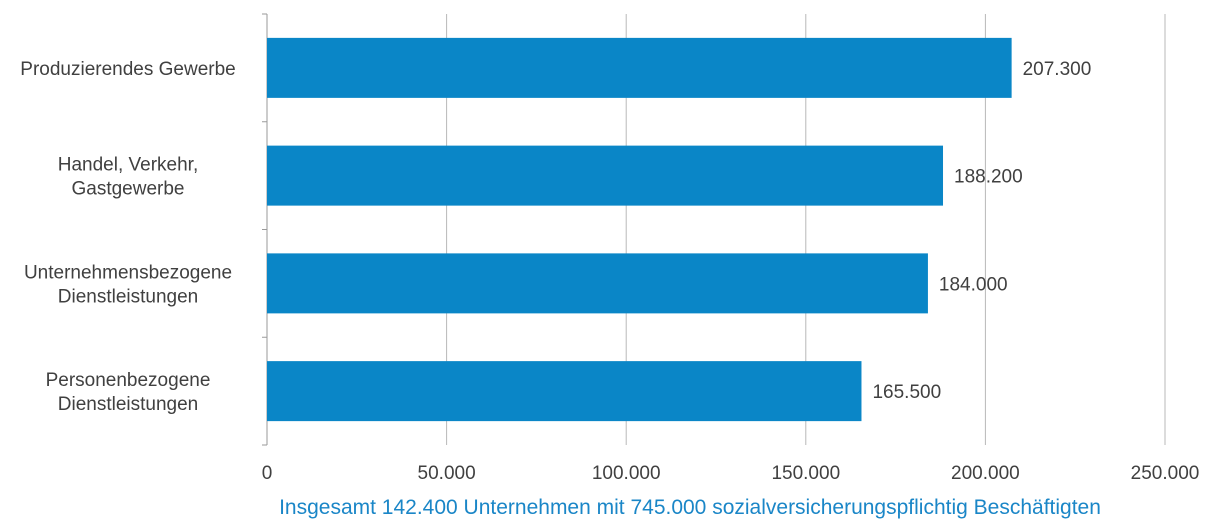 The image size is (1213, 526). Describe the element at coordinates (447, 473) in the screenshot. I see `x-tick-label: 50.000` at that location.